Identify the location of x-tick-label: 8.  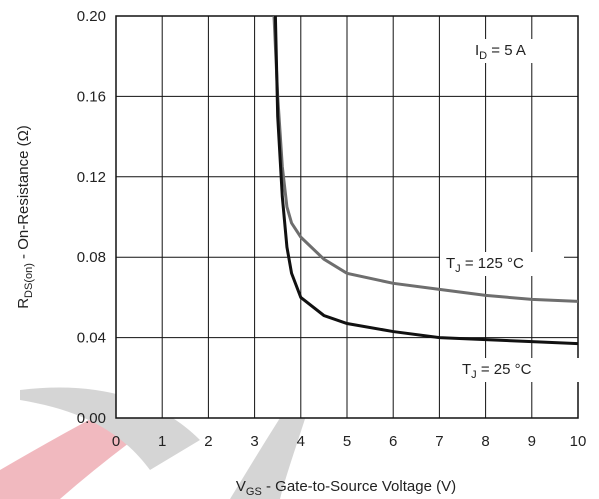
(485, 441).